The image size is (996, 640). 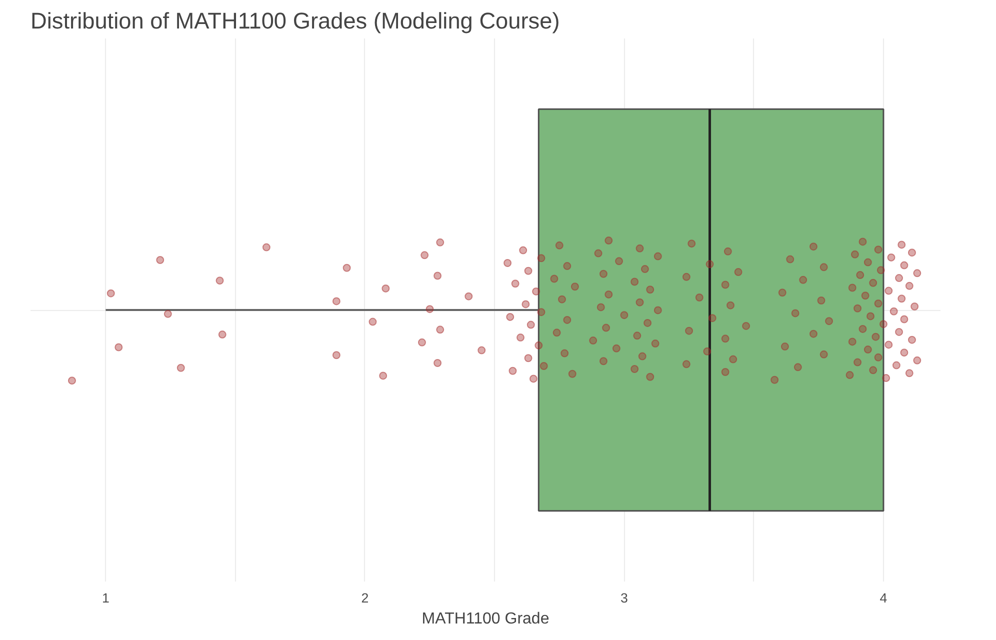 I want to click on x-axis-title: MATH1100 Grade, so click(x=486, y=619).